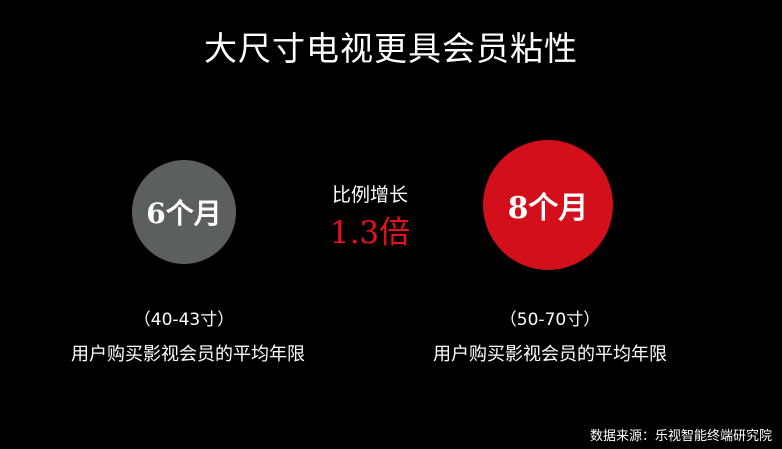 This screenshot has width=782, height=449. I want to click on right-size: （50-70寸）, so click(550, 320).